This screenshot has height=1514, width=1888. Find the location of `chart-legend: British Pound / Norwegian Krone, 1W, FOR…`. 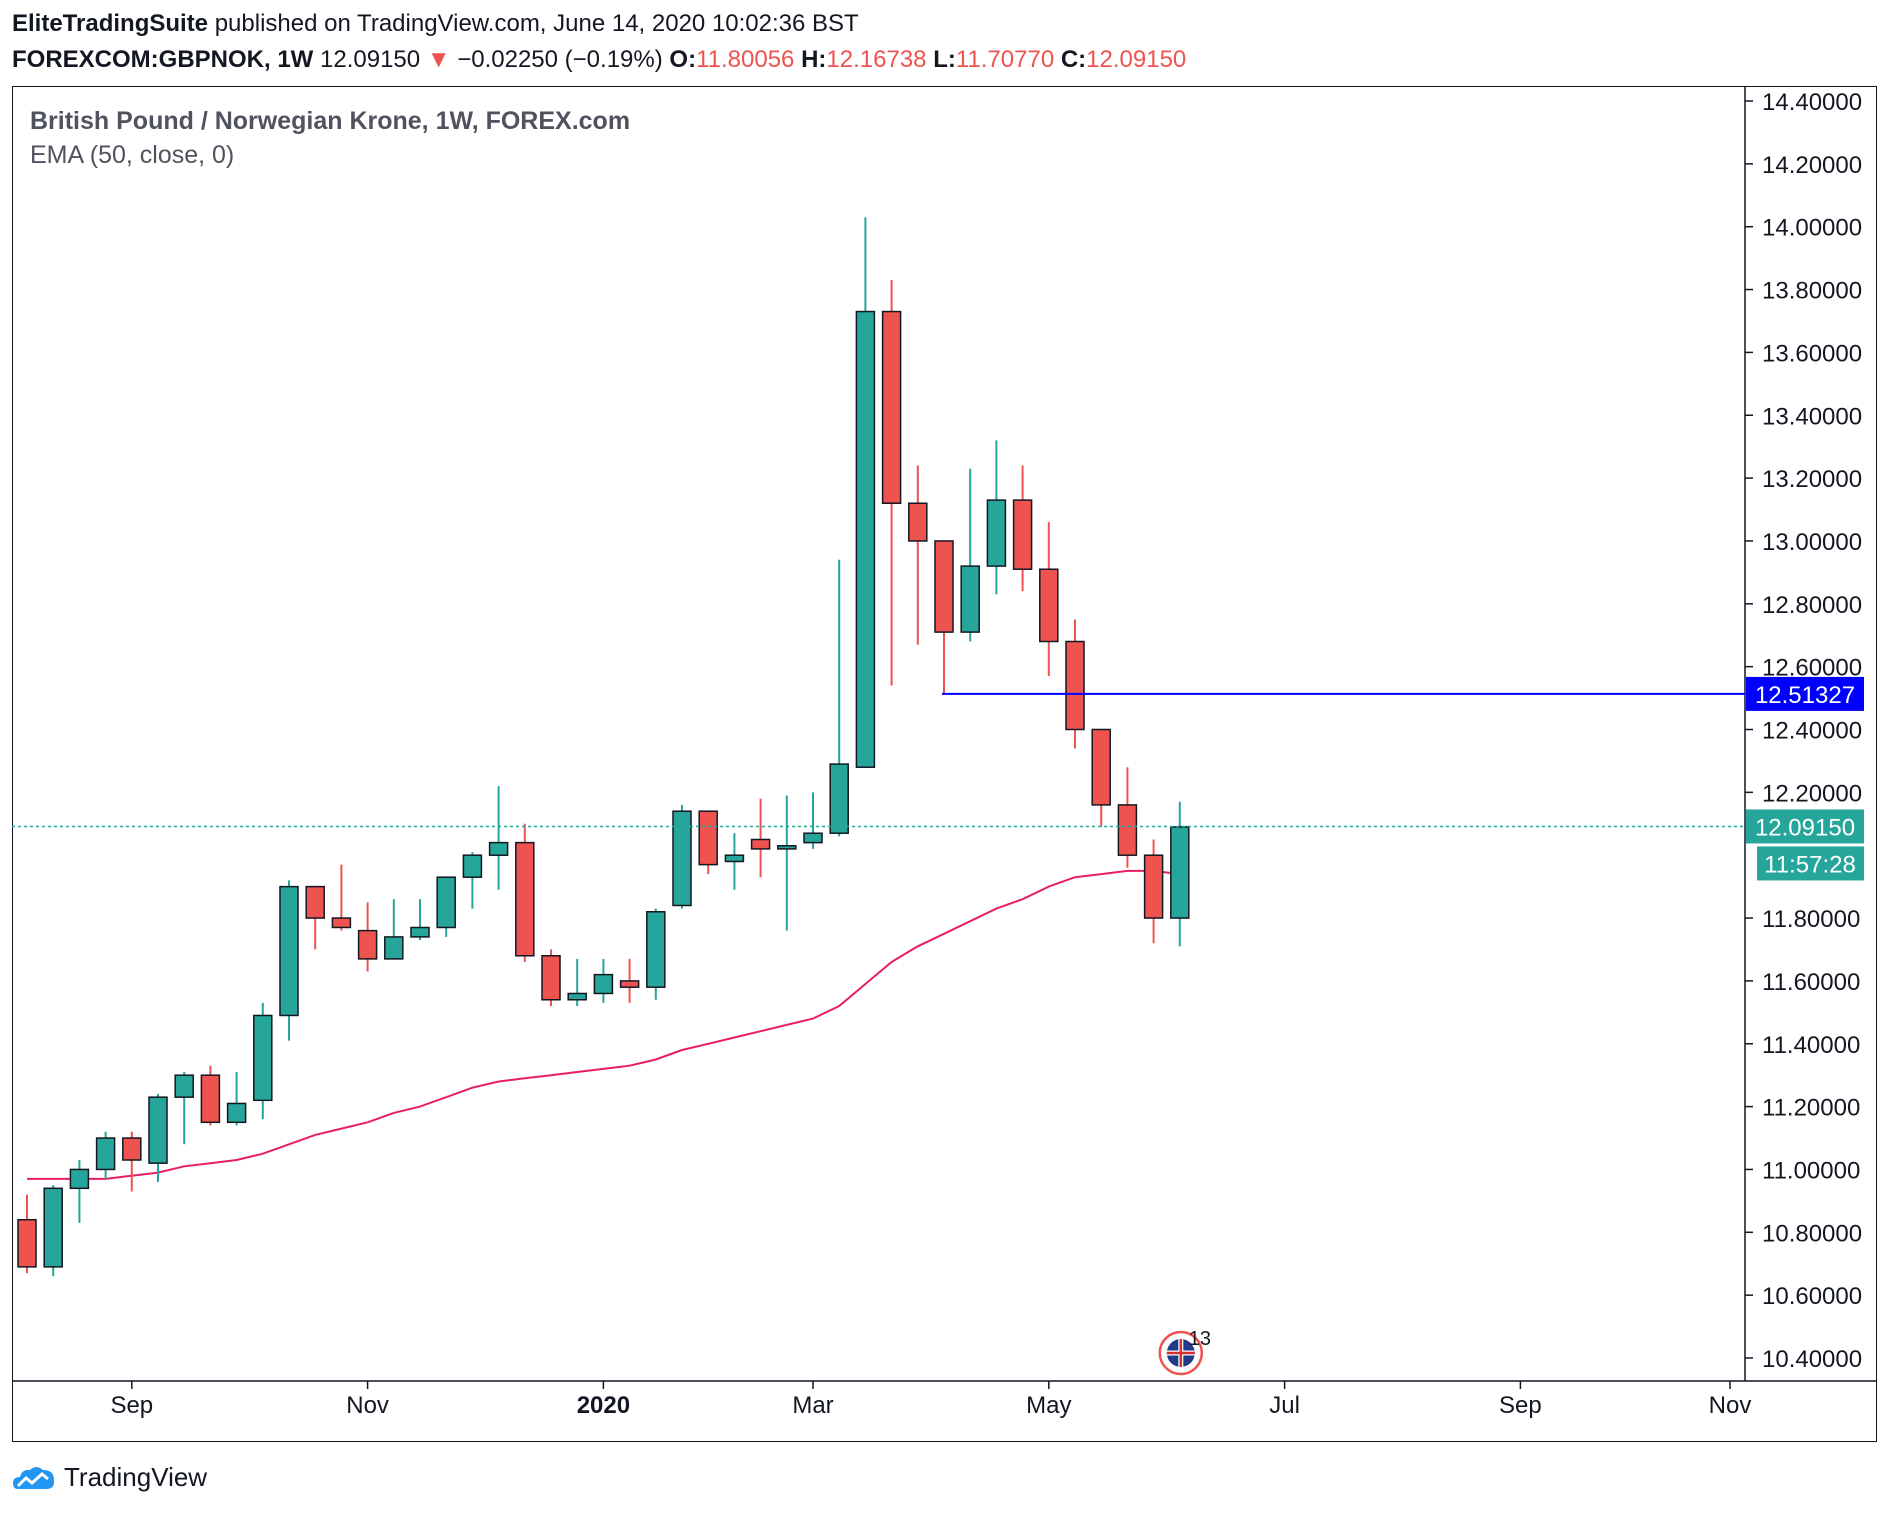

chart-legend: British Pound / Norwegian Krone, 1W, FOR… is located at coordinates (330, 138).